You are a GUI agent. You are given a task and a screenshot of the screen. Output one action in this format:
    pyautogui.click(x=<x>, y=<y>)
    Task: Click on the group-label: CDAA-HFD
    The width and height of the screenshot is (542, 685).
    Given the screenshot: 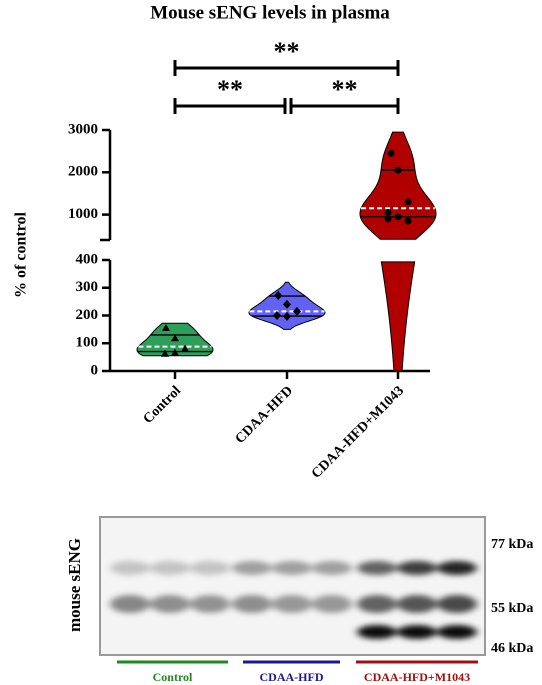 What is the action you would take?
    pyautogui.click(x=292, y=677)
    